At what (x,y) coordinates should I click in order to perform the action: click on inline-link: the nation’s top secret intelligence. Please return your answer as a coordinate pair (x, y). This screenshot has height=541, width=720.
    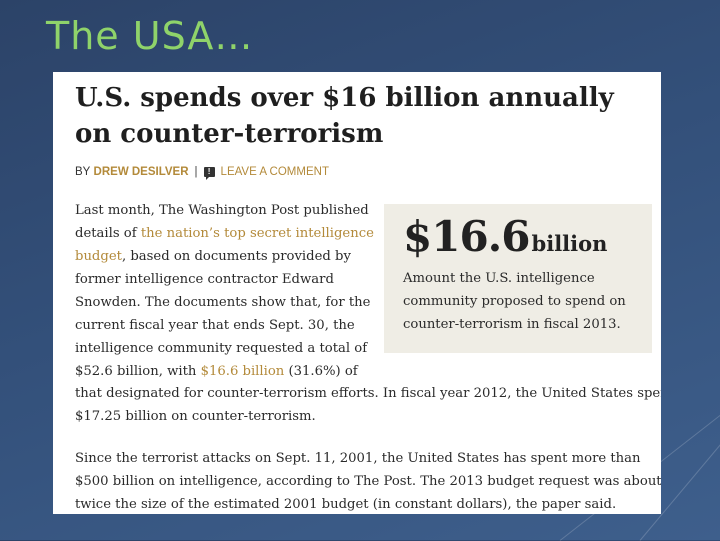
    Looking at the image, I should click on (257, 233).